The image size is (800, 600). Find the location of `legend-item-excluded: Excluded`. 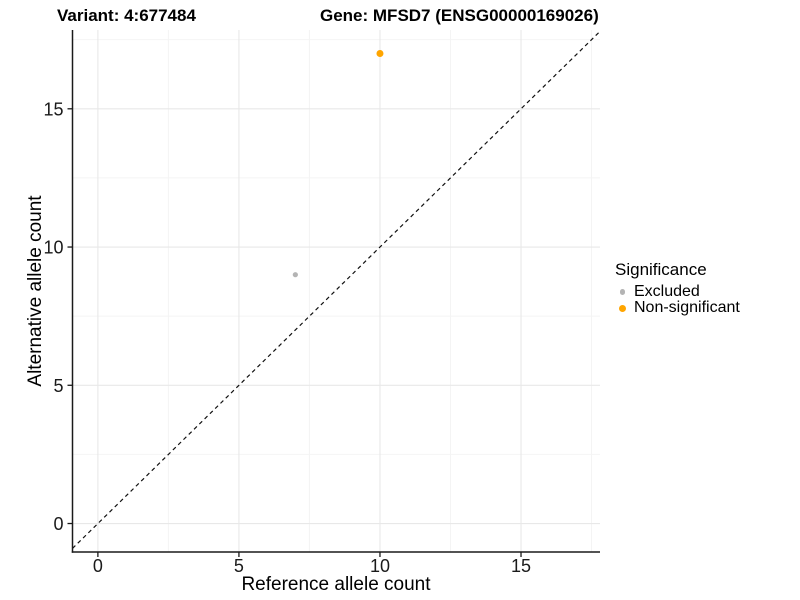

legend-item-excluded: Excluded is located at coordinates (677, 291).